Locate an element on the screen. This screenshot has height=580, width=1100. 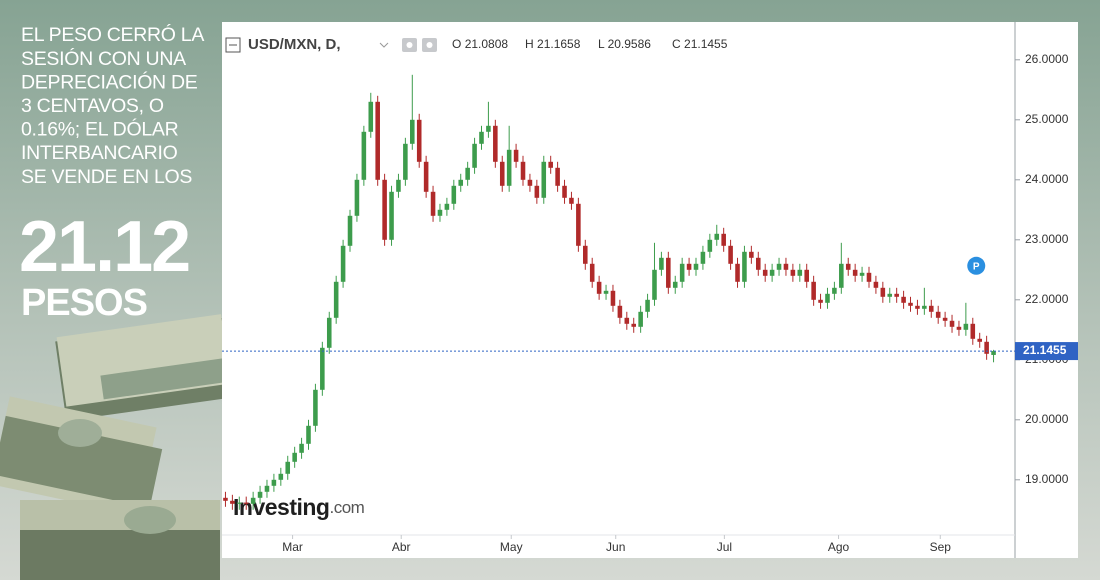
x-tick-label: Mar is located at coordinates (292, 547).